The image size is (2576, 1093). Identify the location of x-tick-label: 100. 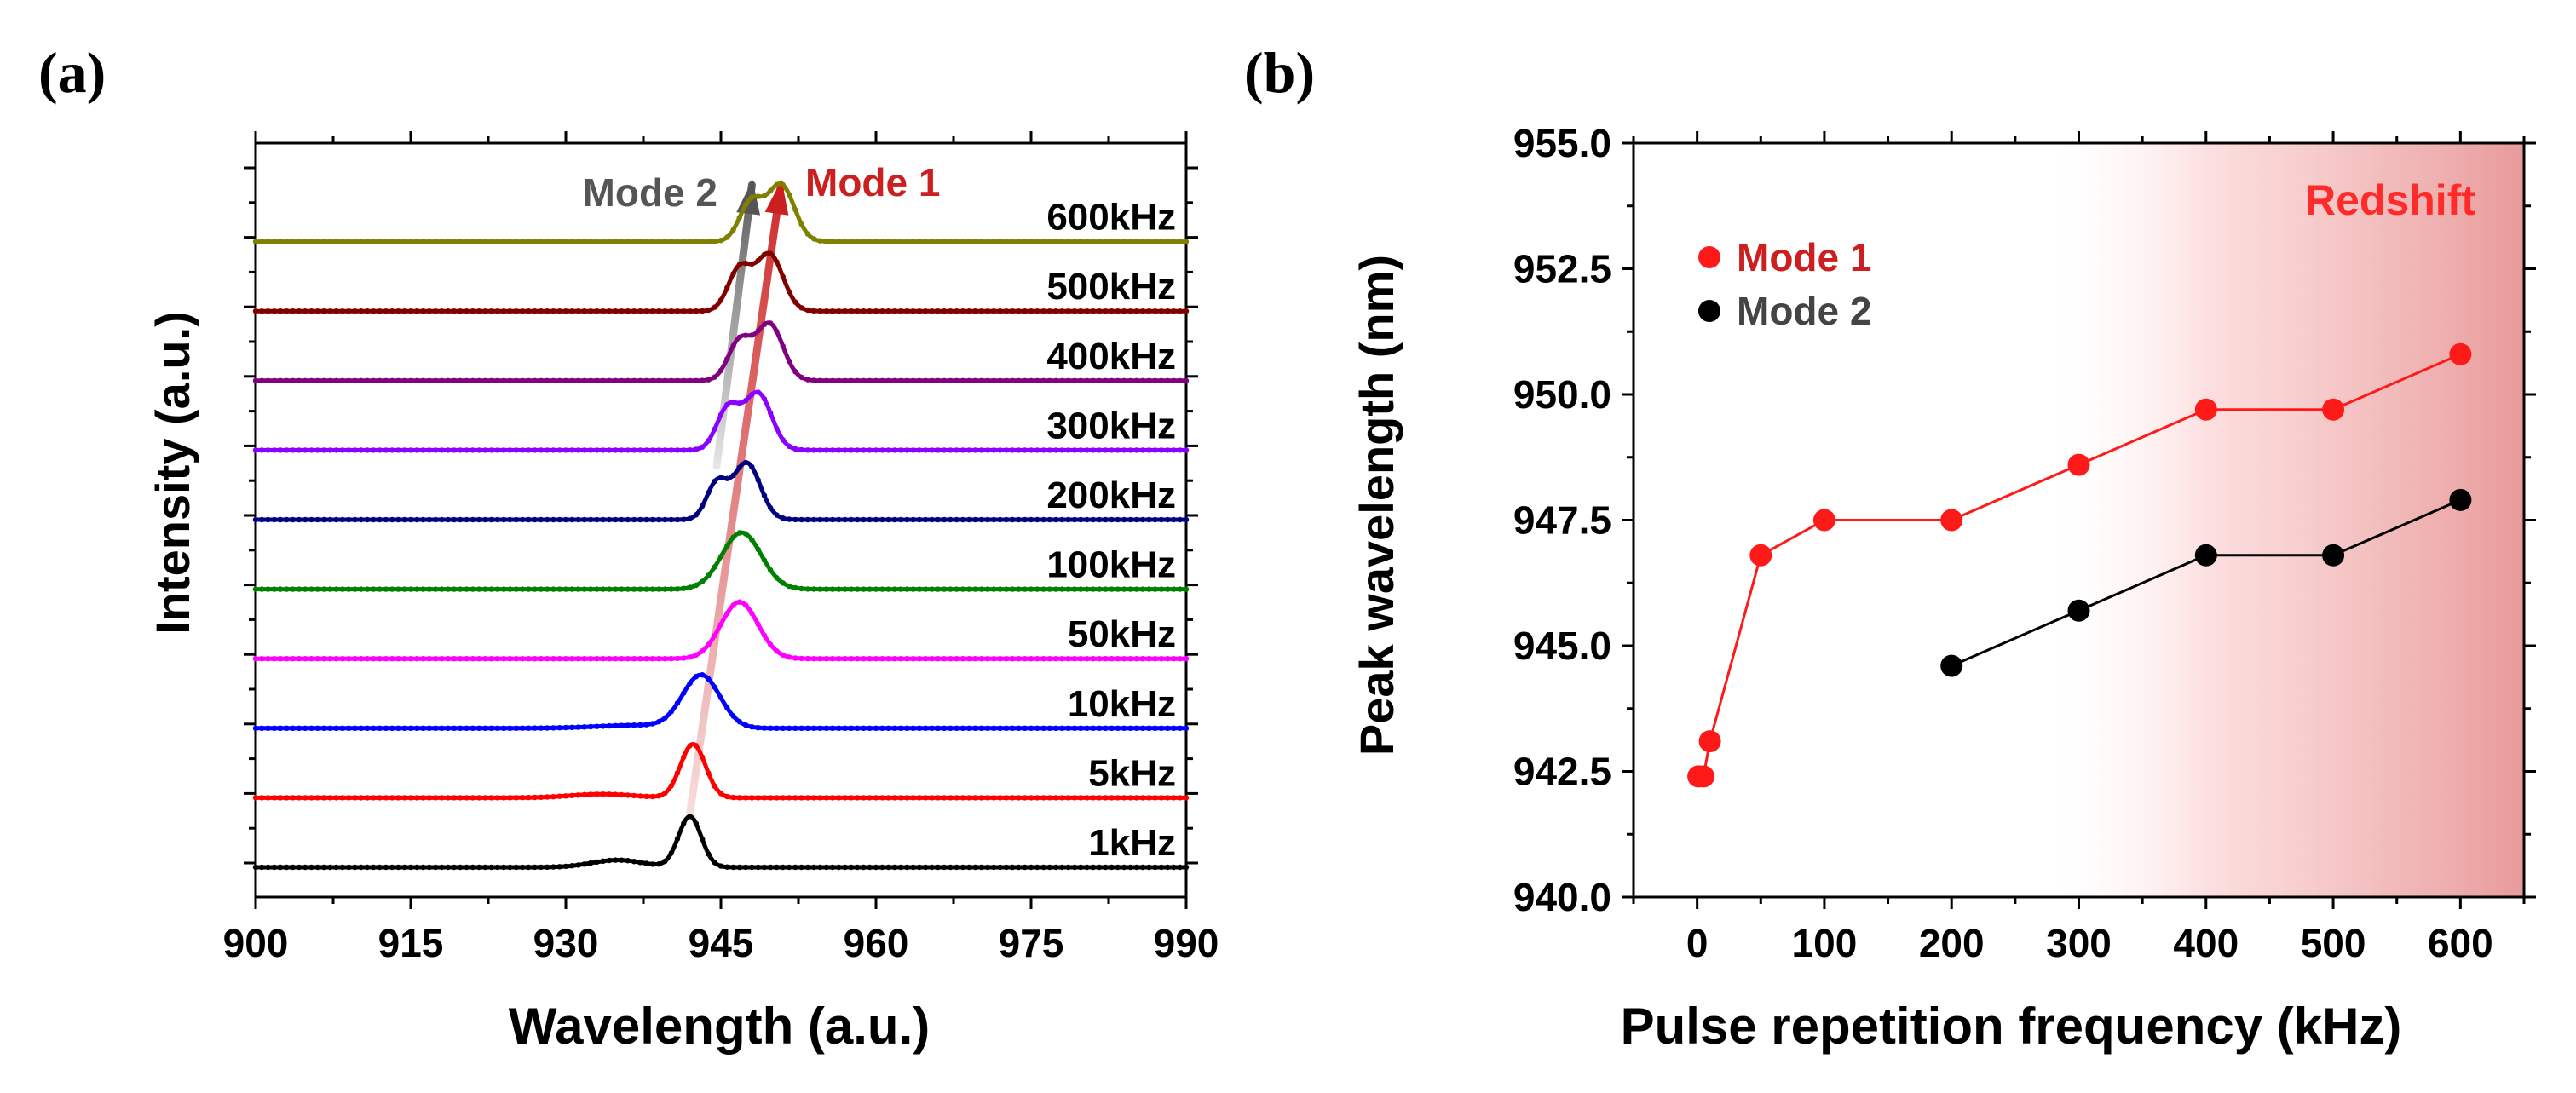
(1825, 943).